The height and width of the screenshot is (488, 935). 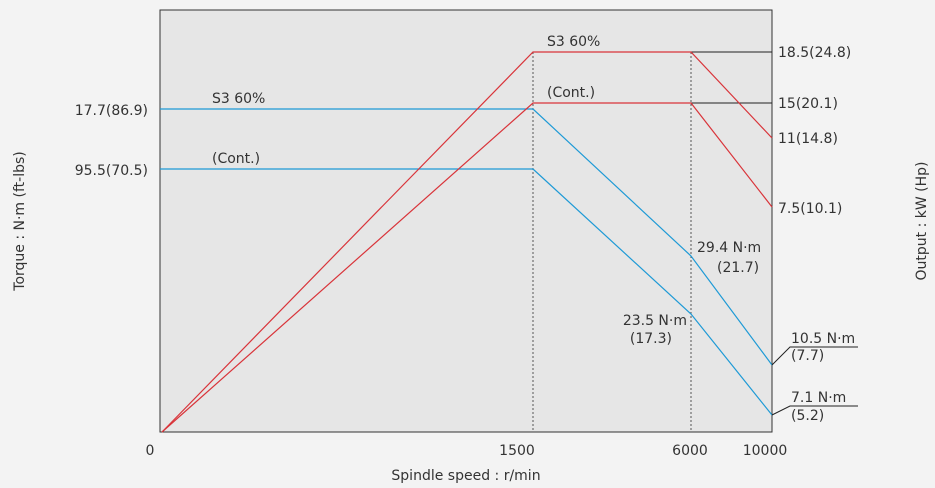 I want to click on callout-10-5-sub: (7.7), so click(x=807, y=356).